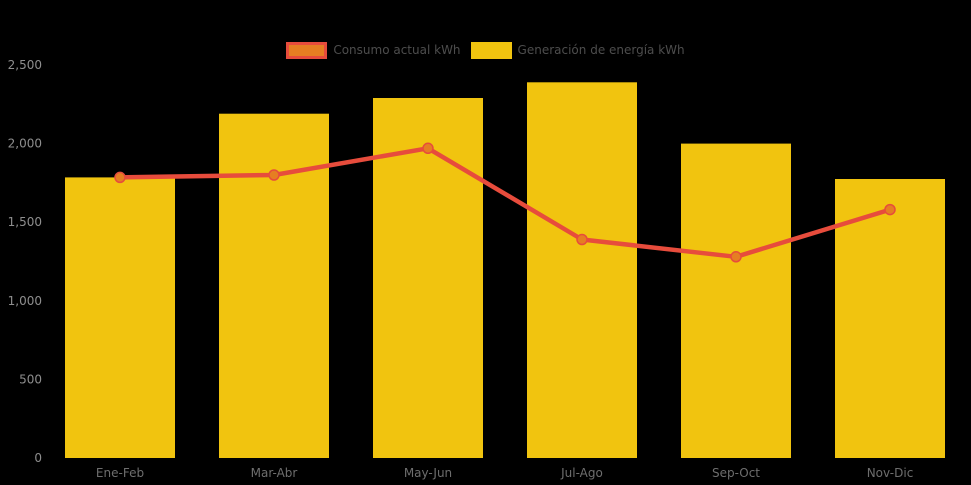 The width and height of the screenshot is (971, 485). What do you see at coordinates (120, 317) in the screenshot?
I see `bar-ene-feb` at bounding box center [120, 317].